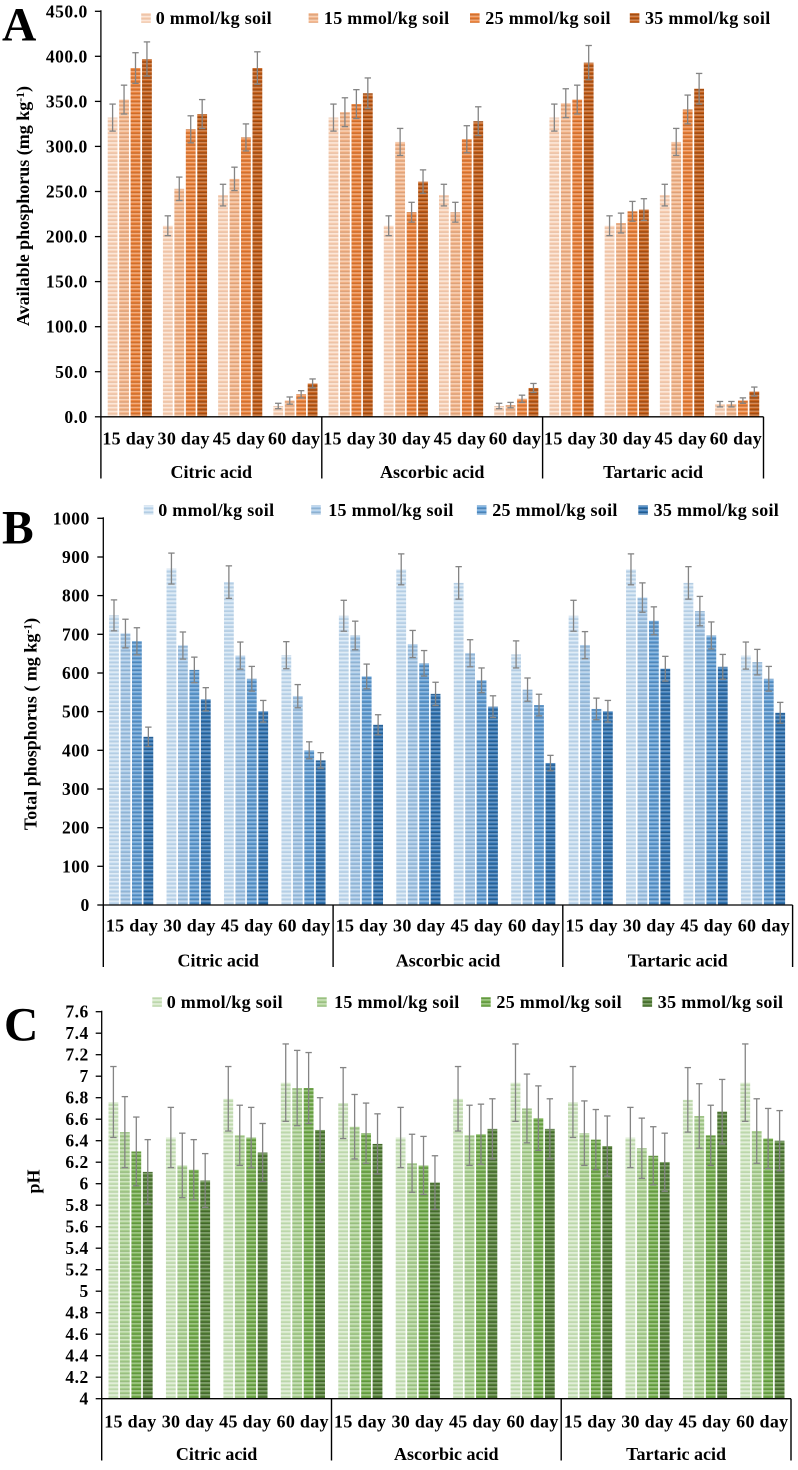 This screenshot has height=1470, width=798. What do you see at coordinates (83, 1184) in the screenshot?
I see `svg-text: 6` at bounding box center [83, 1184].